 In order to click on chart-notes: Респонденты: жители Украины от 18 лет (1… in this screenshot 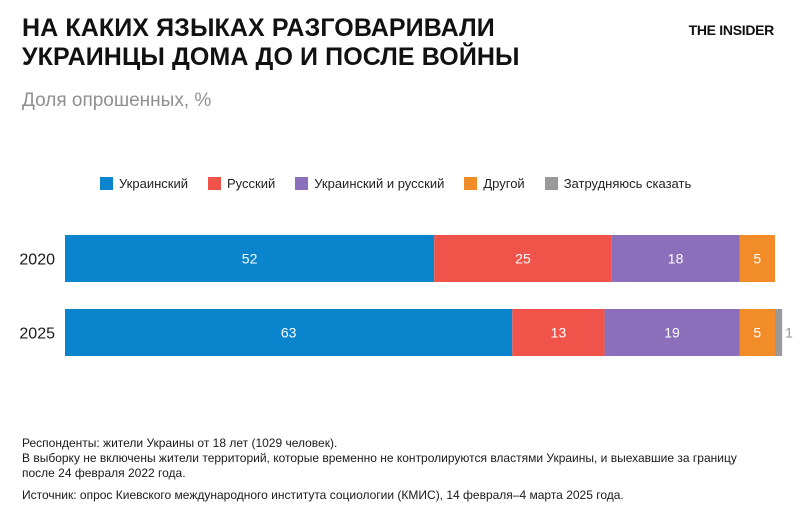, I will do `click(392, 469)`.